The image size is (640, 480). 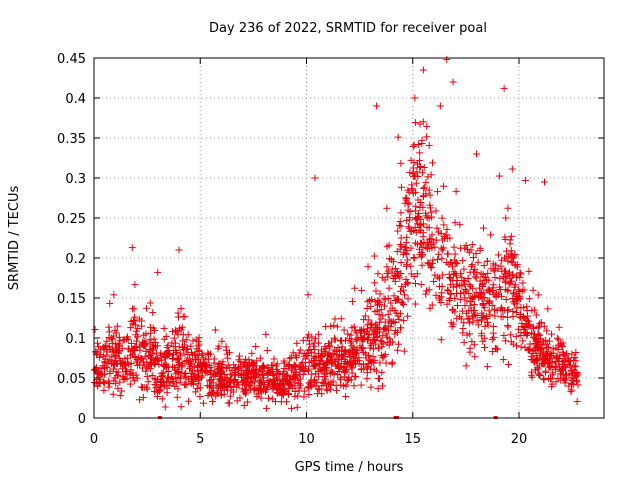 I want to click on data-point-peak, so click(x=544, y=182).